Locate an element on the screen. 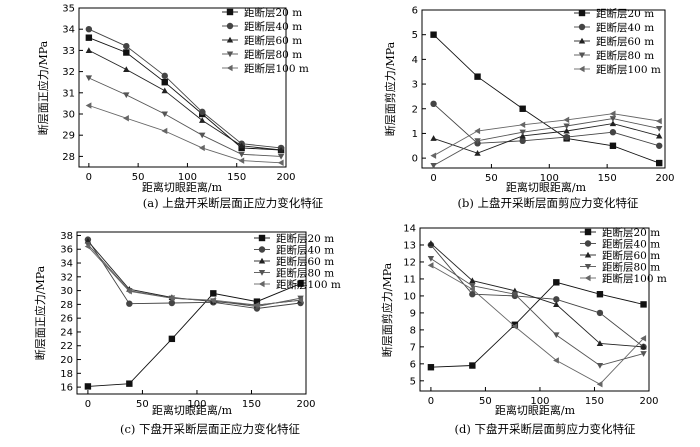 The width and height of the screenshot is (700, 447). chart-caption: (a) 上盘开采断层面正应力变化特征 is located at coordinates (233, 203).